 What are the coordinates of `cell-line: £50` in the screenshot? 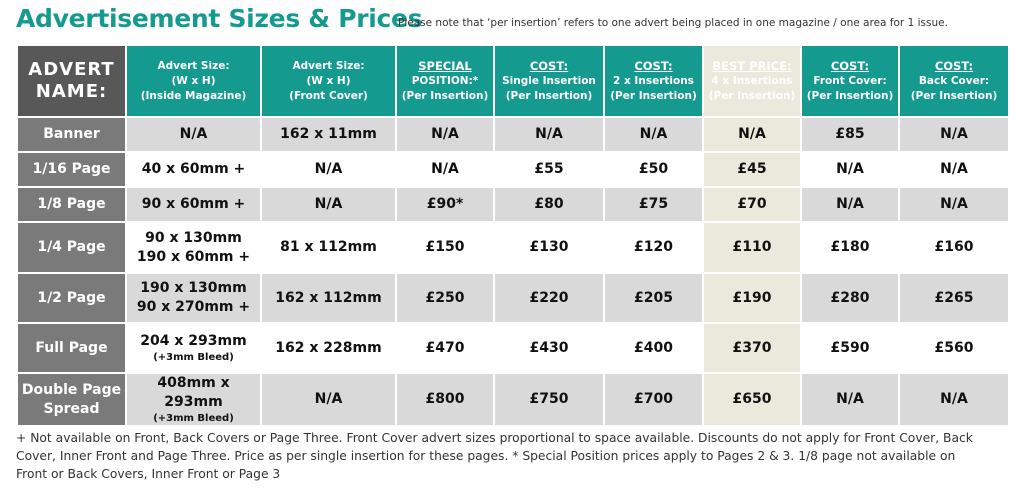 It's located at (653, 169).